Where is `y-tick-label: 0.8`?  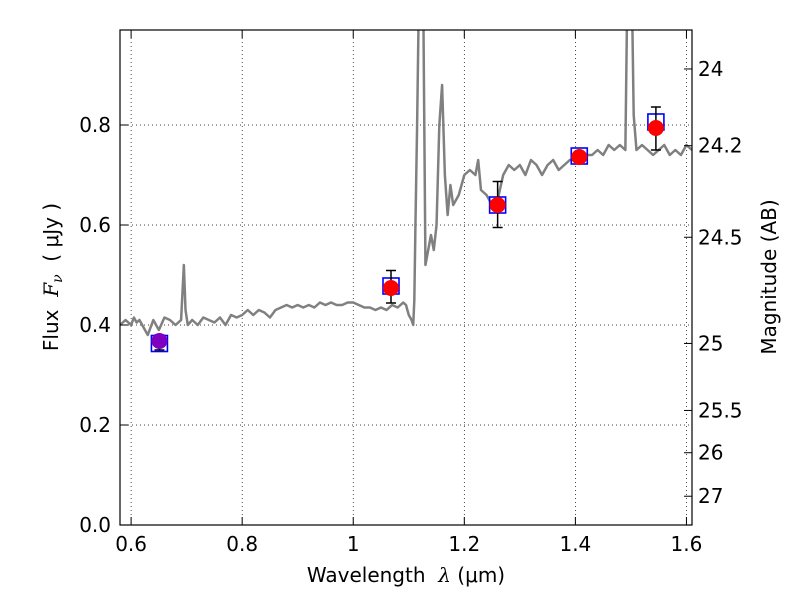 y-tick-label: 0.8 is located at coordinates (95, 125).